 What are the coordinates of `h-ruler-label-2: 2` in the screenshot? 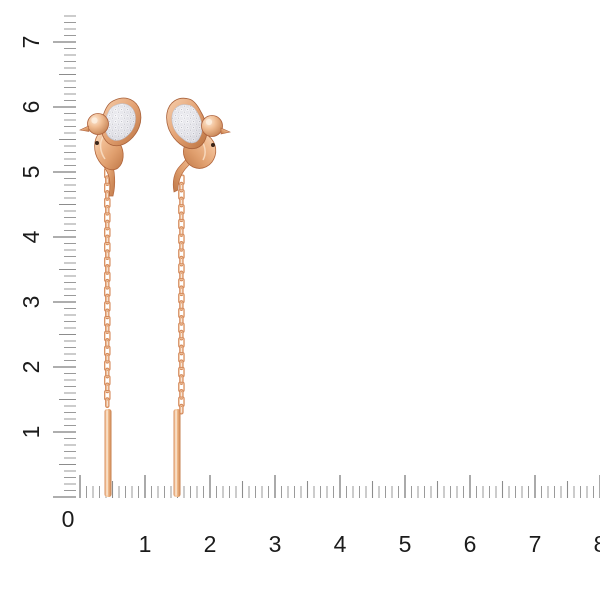 It's located at (210, 544).